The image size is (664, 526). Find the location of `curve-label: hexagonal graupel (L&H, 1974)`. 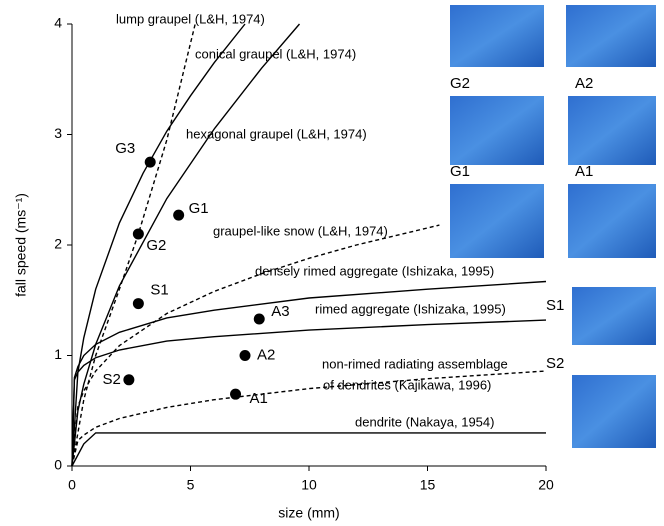

curve-label: hexagonal graupel (L&H, 1974) is located at coordinates (276, 133).